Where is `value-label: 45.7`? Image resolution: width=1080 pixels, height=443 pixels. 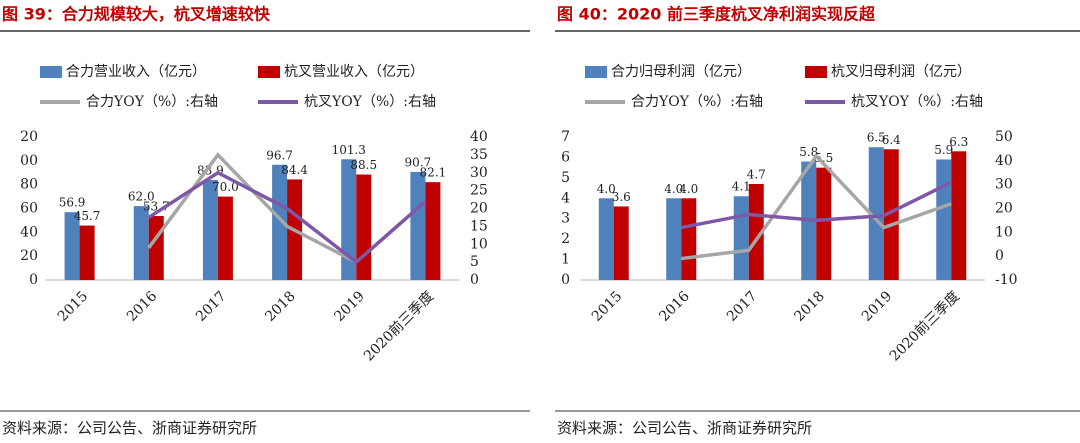 value-label: 45.7 is located at coordinates (87, 216).